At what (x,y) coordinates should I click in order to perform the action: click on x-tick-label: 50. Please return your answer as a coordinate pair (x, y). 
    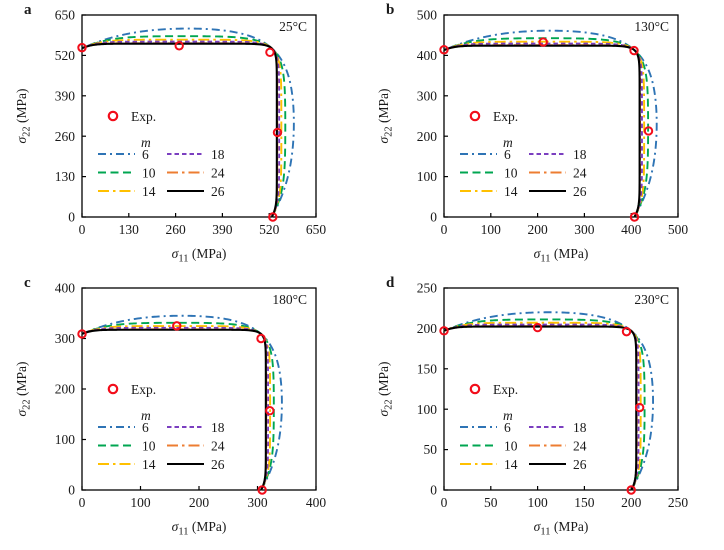
    Looking at the image, I should click on (491, 502).